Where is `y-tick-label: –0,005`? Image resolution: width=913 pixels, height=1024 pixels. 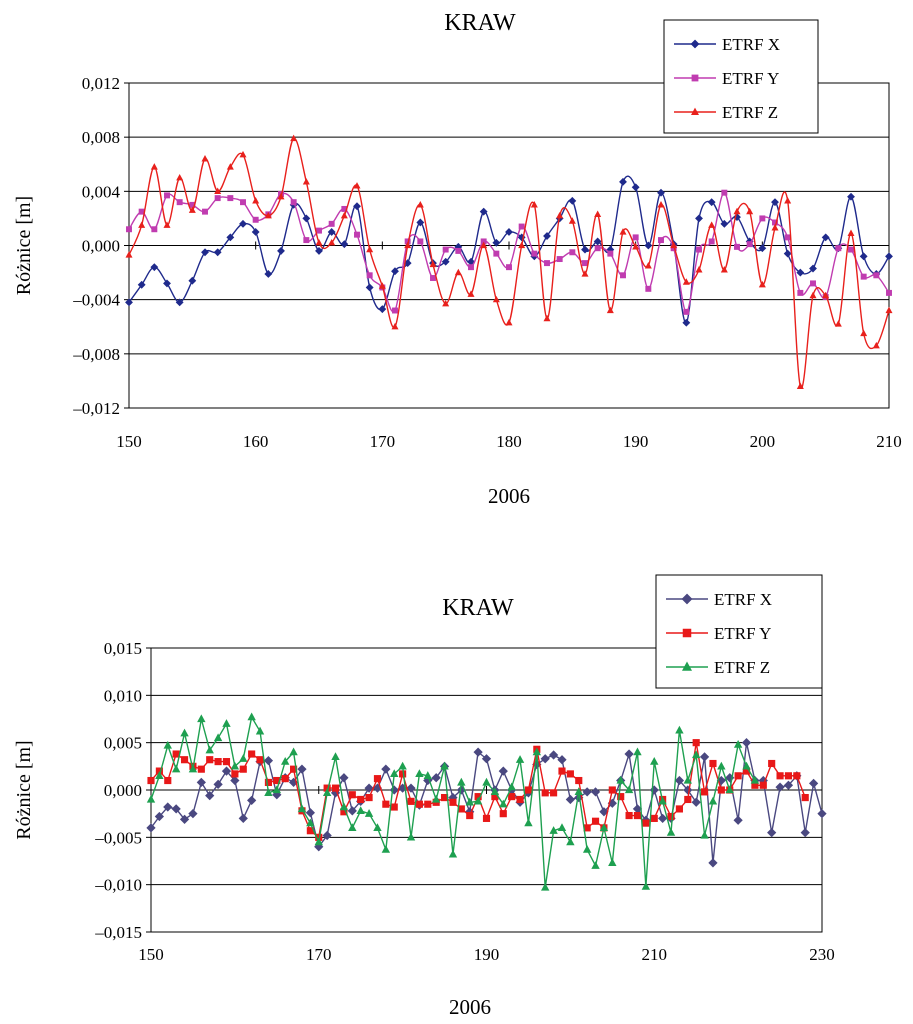 y-tick-label: –0,005 is located at coordinates (118, 837).